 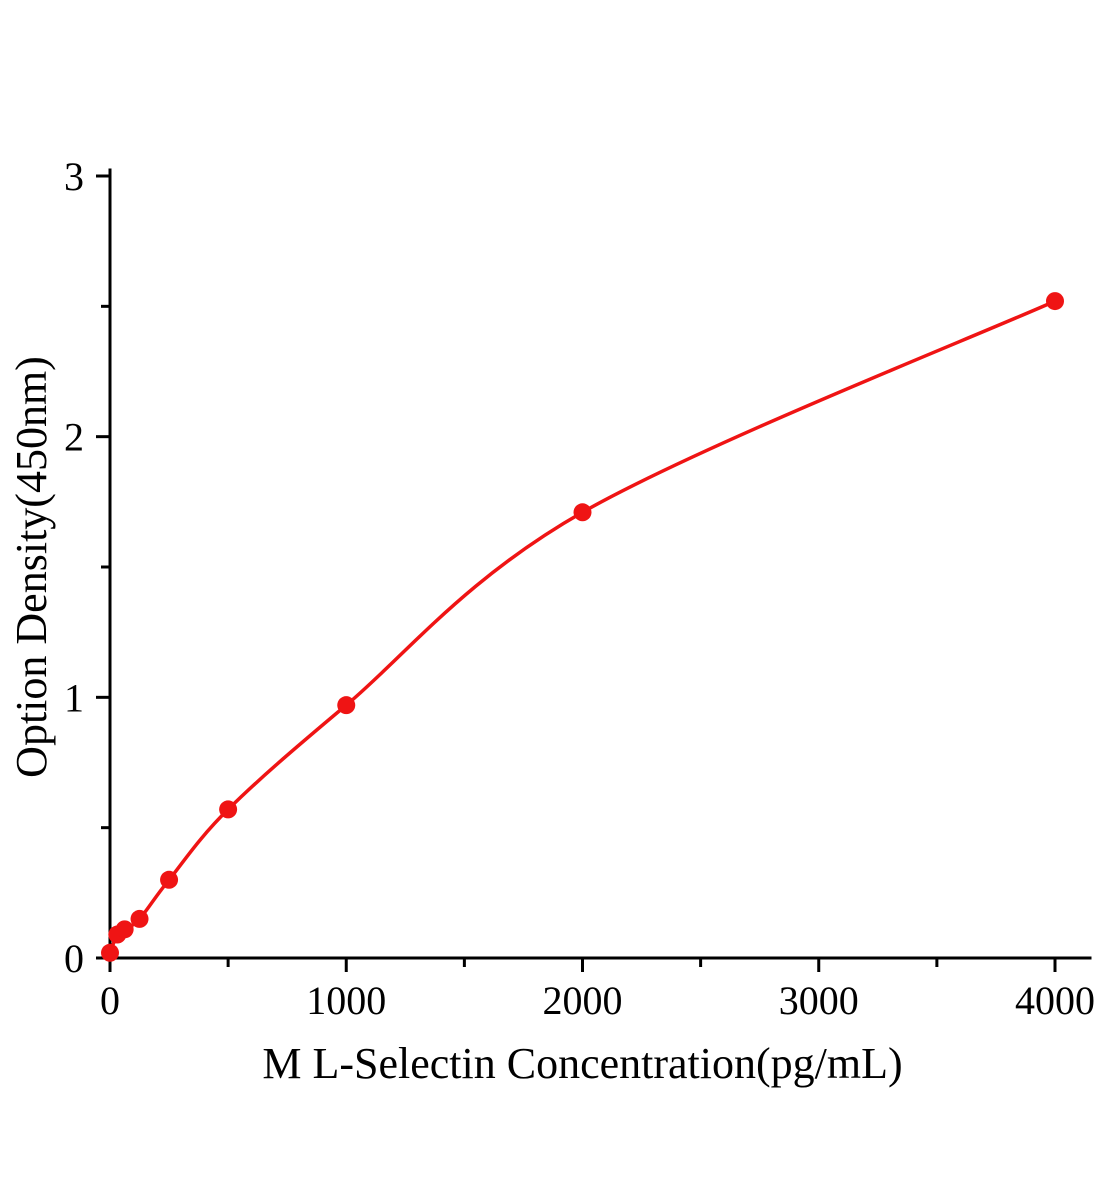 I want to click on y-tick-label: 1, so click(x=74, y=697).